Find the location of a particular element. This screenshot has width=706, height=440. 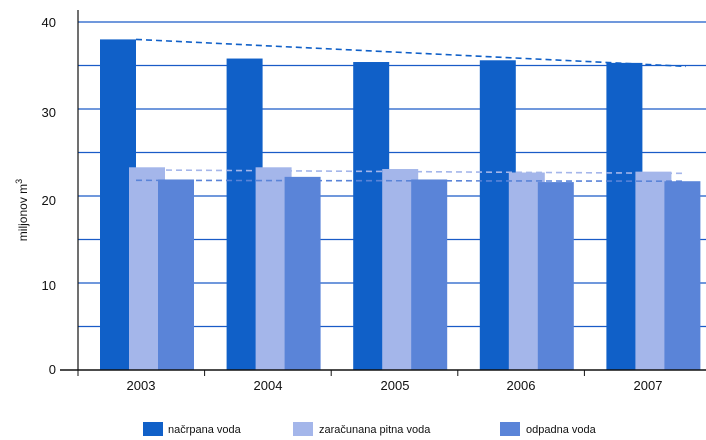

x-tick-label-2004: 2004 is located at coordinates (268, 385).